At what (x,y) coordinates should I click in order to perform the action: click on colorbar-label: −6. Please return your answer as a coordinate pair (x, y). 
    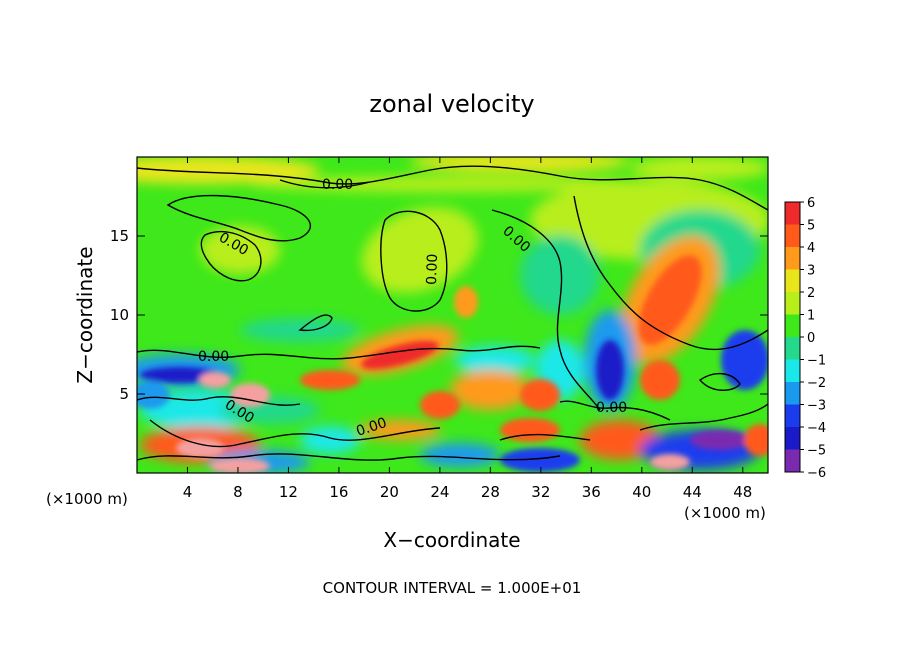
    Looking at the image, I should click on (816, 473).